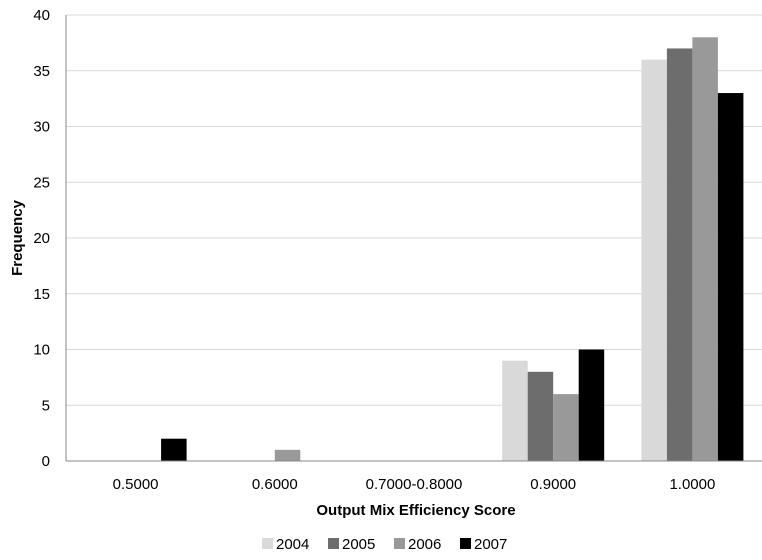 This screenshot has height=560, width=762. What do you see at coordinates (515, 410) in the screenshot?
I see `bar-2004-0.9000` at bounding box center [515, 410].